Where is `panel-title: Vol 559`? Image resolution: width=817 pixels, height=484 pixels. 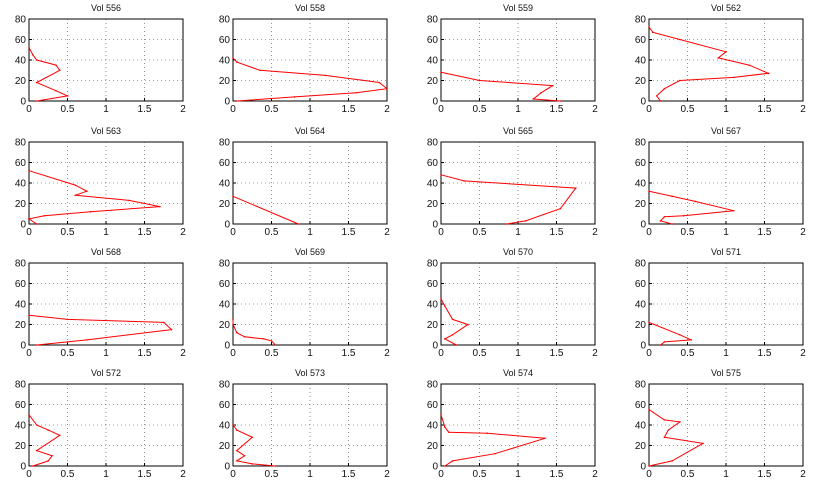
panel-title: Vol 559 is located at coordinates (518, 8).